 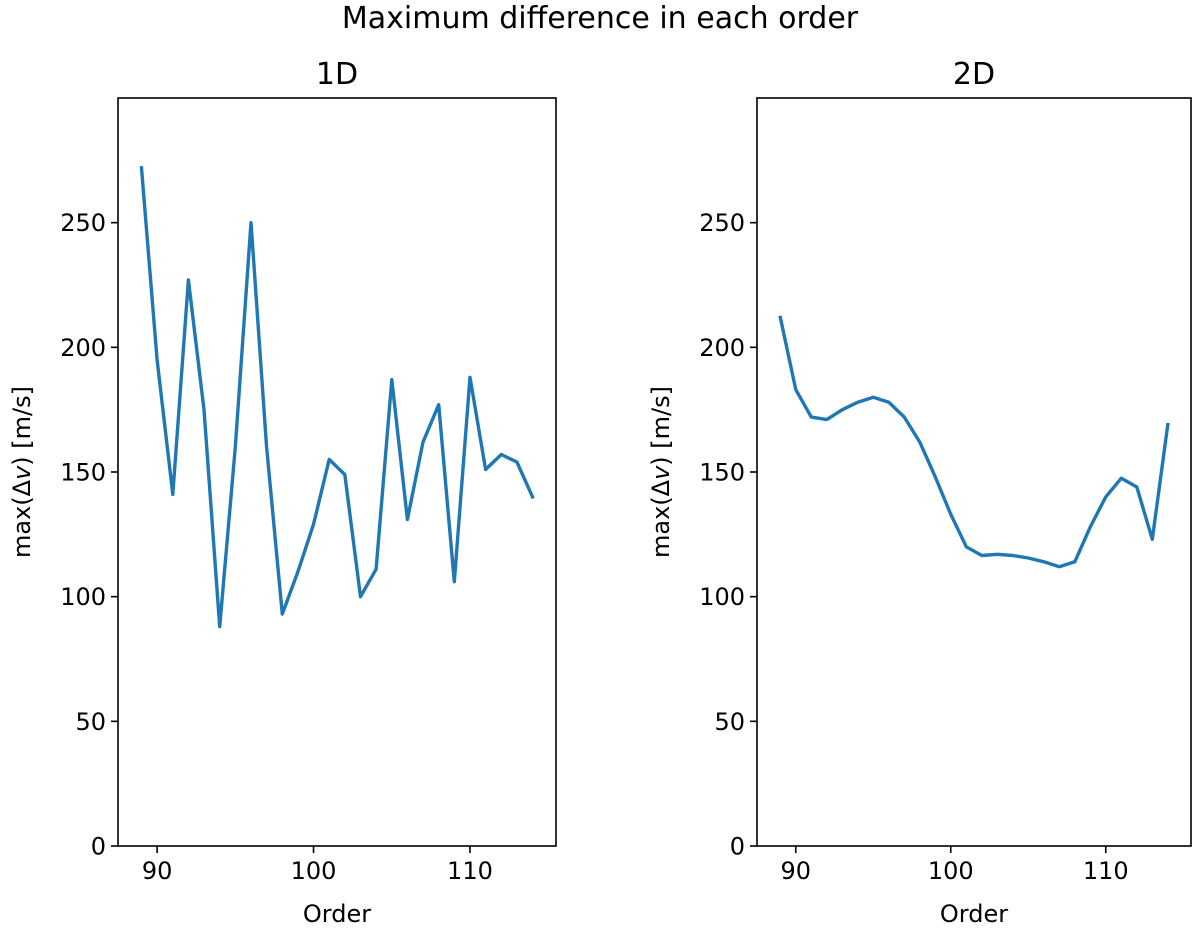 I want to click on panel-1d-y-tick-label: 200, so click(x=83, y=348).